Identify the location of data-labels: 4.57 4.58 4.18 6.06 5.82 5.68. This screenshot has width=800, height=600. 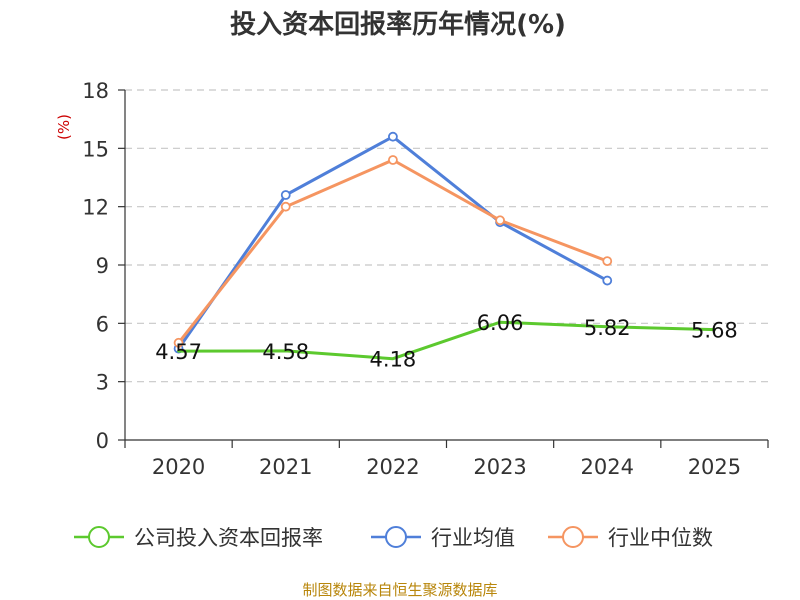
(446, 341).